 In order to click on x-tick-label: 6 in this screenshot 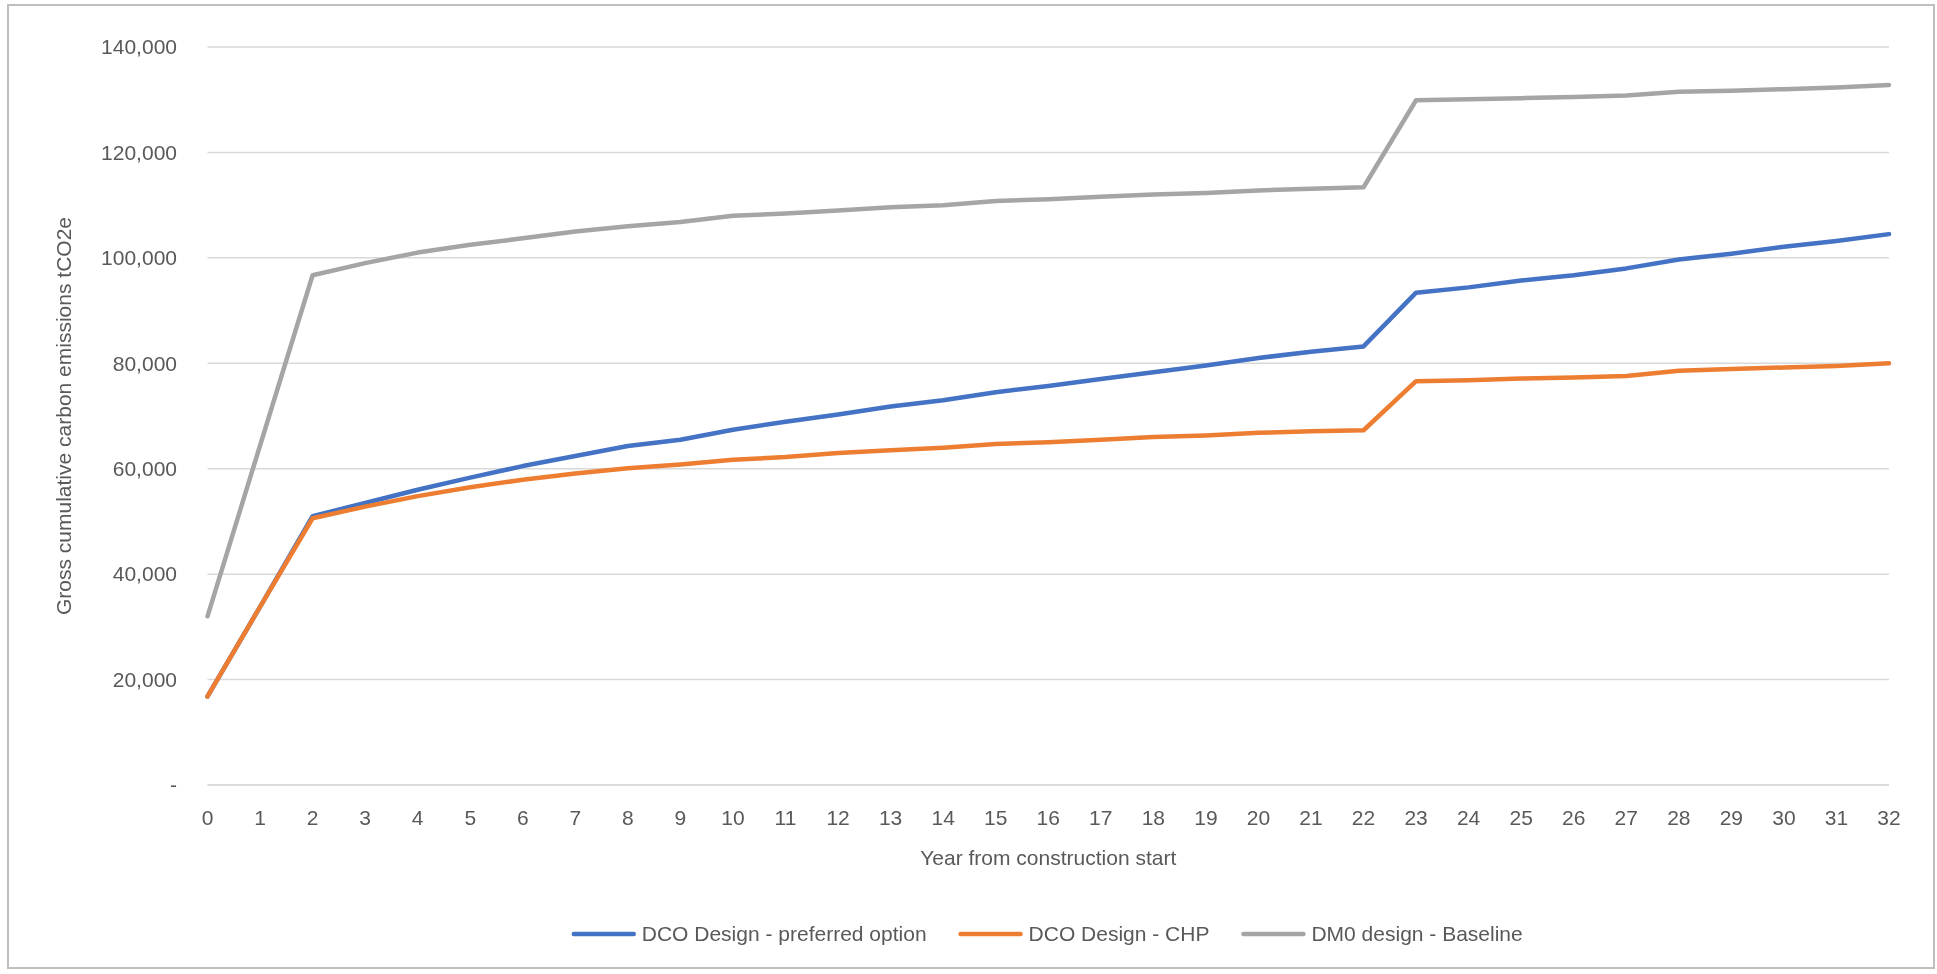, I will do `click(522, 818)`.